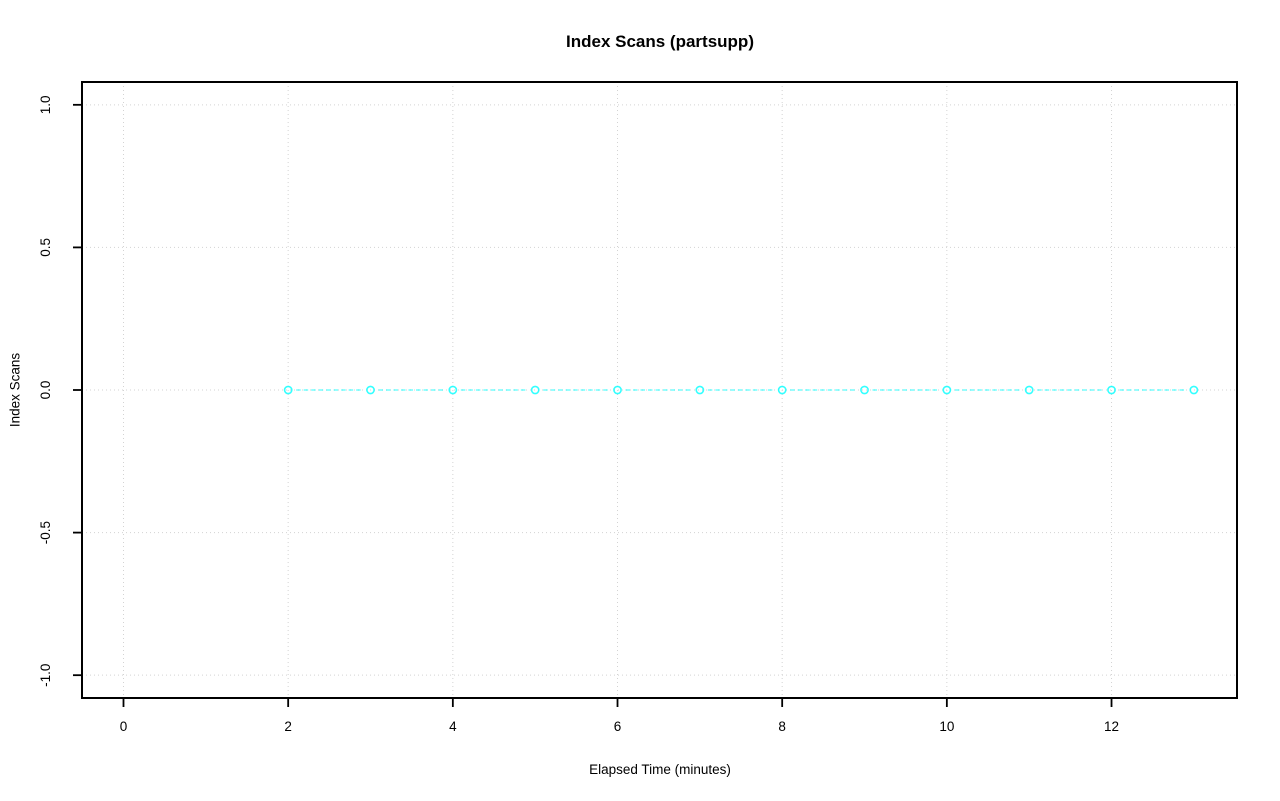  Describe the element at coordinates (660, 769) in the screenshot. I see `x-axis-label: Elapsed Time (minutes)` at that location.